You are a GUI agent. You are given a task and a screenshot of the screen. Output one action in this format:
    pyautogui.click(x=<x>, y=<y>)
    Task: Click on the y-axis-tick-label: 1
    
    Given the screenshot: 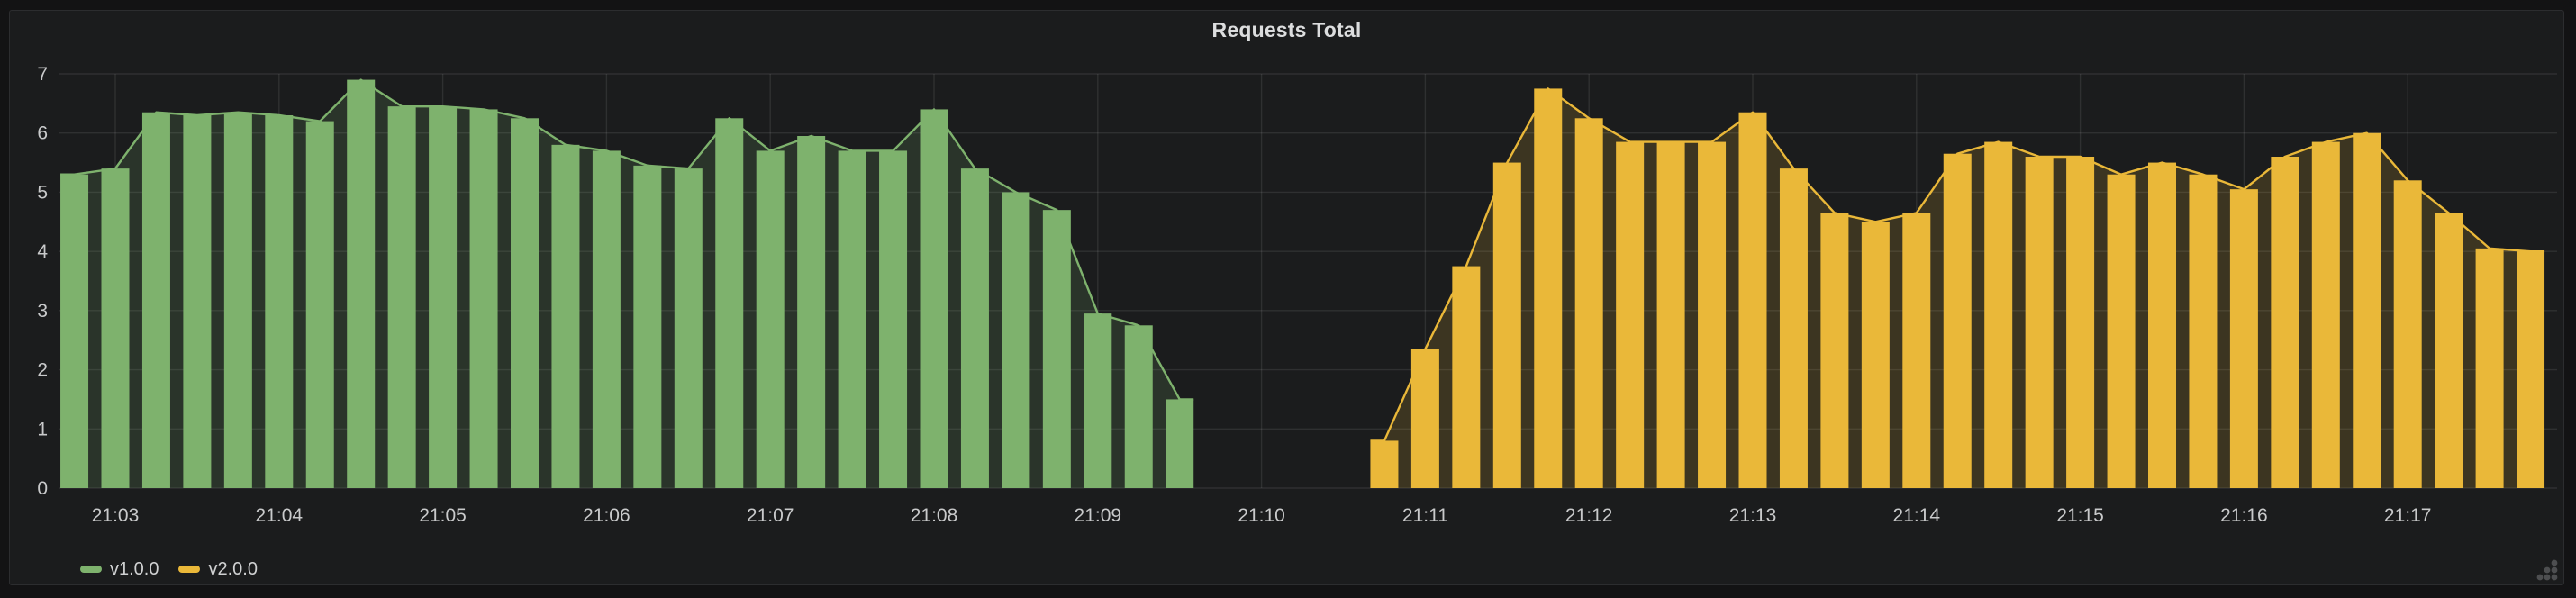 What is the action you would take?
    pyautogui.click(x=42, y=429)
    